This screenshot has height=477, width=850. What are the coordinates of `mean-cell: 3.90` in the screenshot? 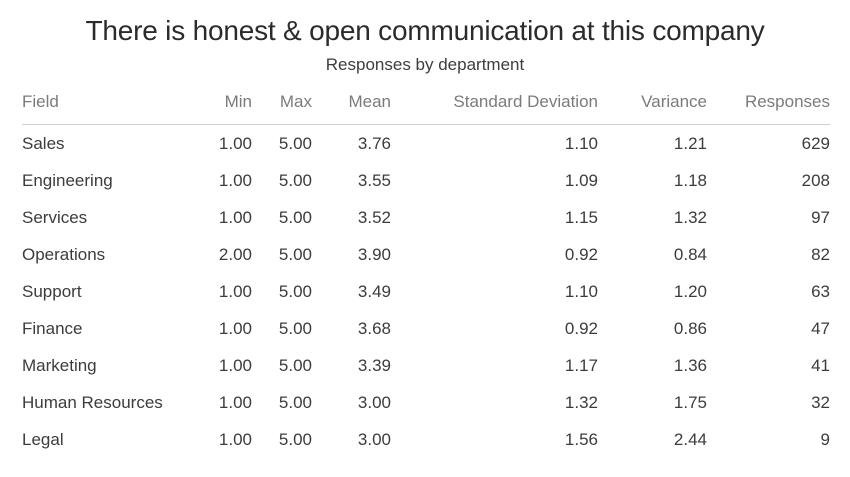 It's located at (374, 254).